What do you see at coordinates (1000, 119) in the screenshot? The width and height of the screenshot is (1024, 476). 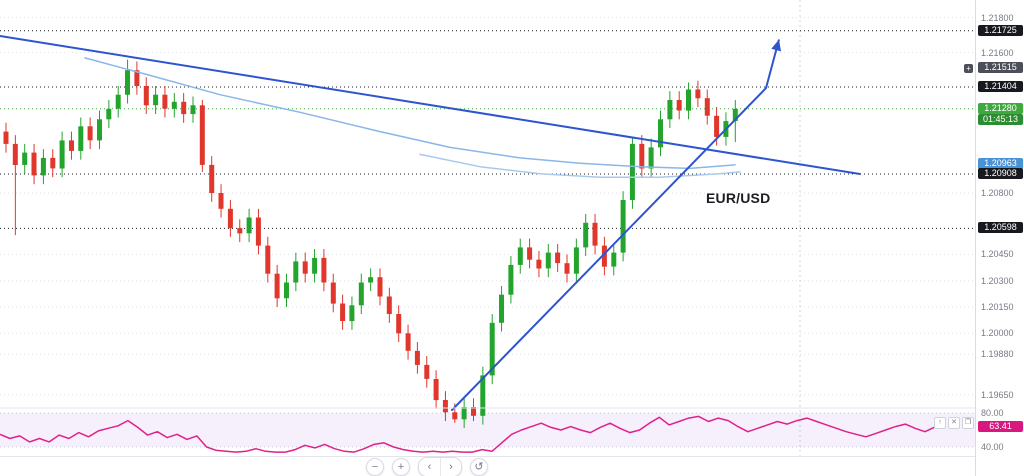 I see `countdown-badge: 01:45:13` at bounding box center [1000, 119].